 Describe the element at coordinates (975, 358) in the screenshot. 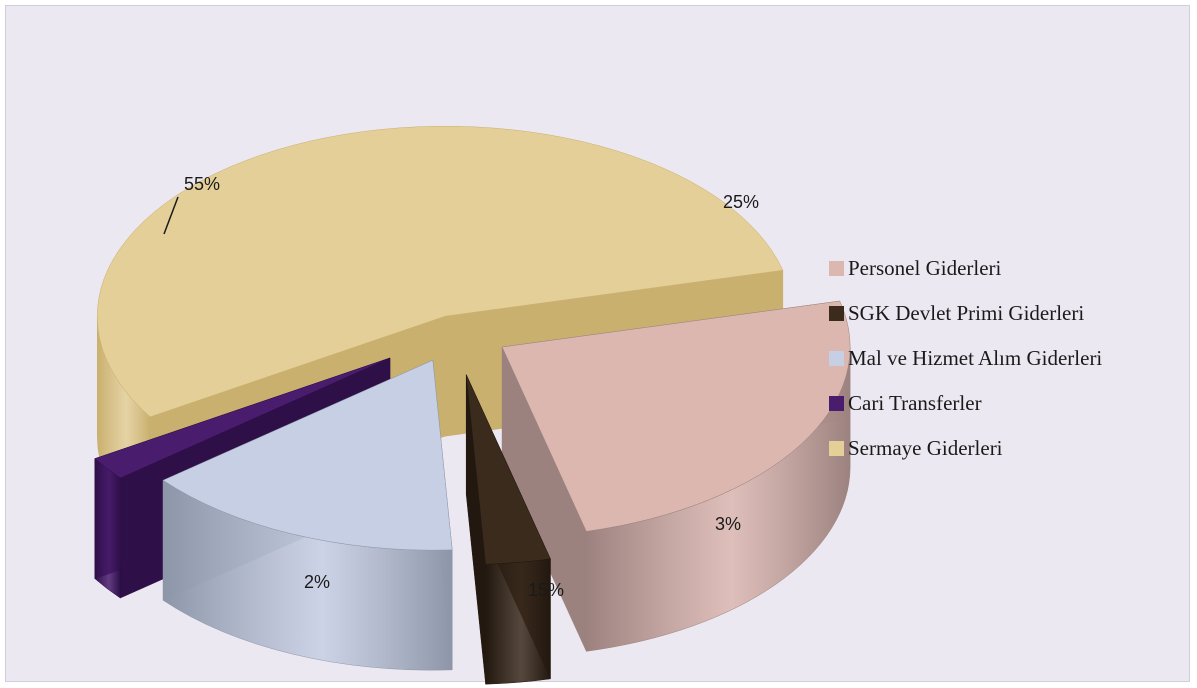

I see `legend-label: Mal ve Hizmet Alım Giderleri` at that location.